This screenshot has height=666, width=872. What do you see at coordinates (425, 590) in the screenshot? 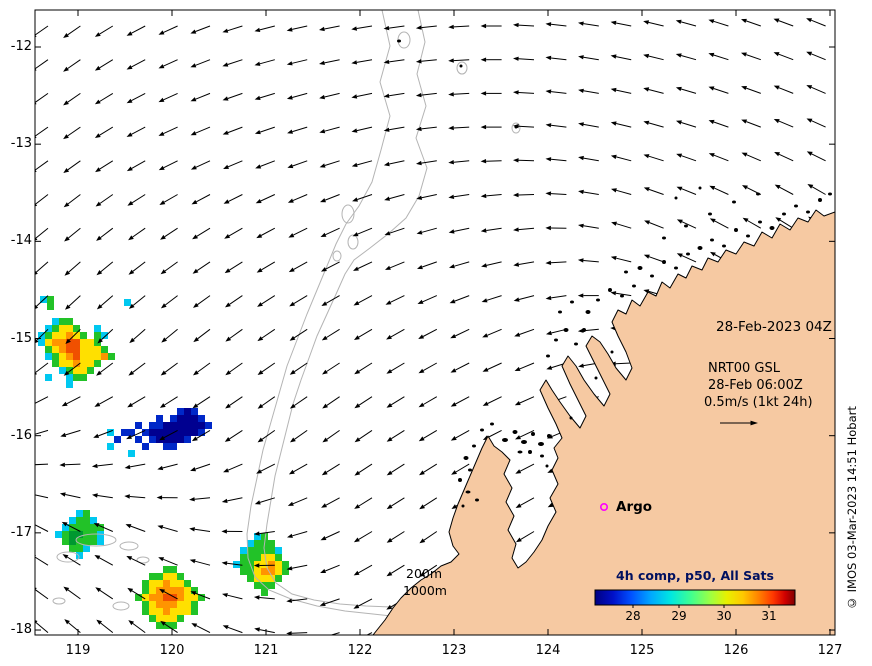
I see `depth-contour-1000m-label: 1000m` at bounding box center [425, 590].